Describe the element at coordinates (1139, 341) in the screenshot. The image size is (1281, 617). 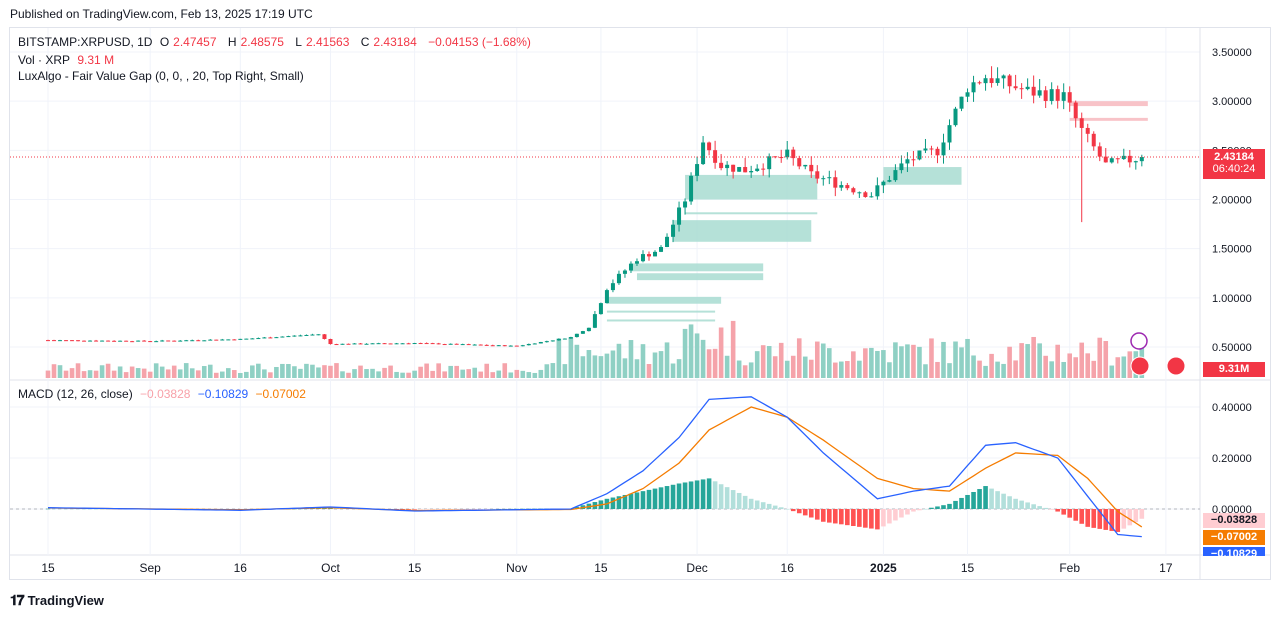
I see `ai-event-icon` at that location.